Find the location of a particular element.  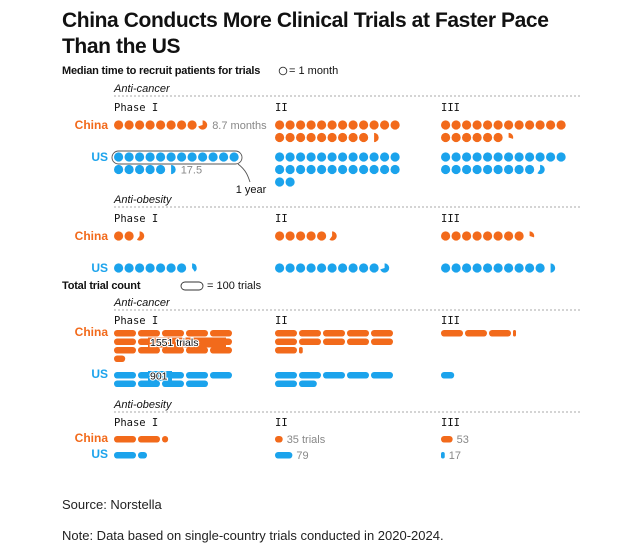

phase-label-phase-i: Phase I is located at coordinates (136, 108).